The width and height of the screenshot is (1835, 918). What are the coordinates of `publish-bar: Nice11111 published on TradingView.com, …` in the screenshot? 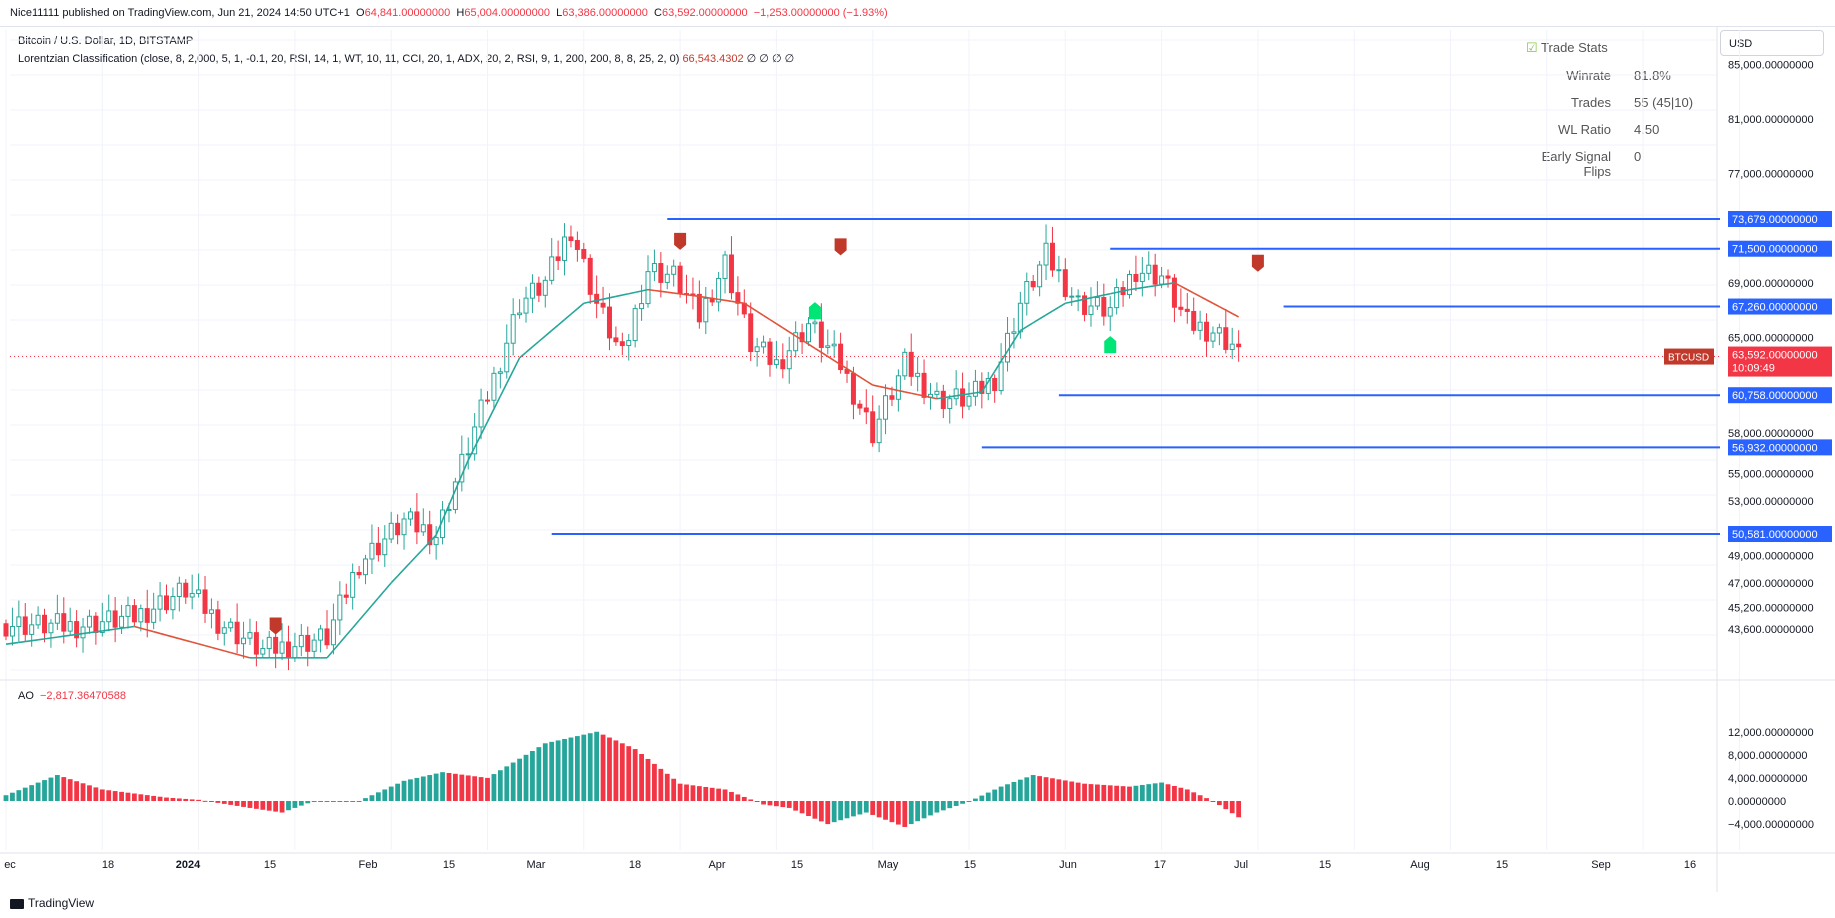 It's located at (917, 13).